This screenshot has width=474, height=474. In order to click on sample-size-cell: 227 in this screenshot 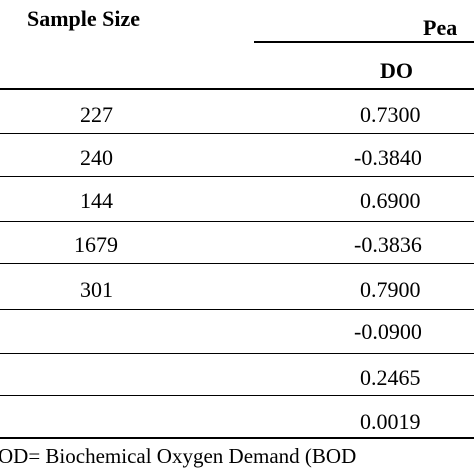, I will do `click(96, 114)`.